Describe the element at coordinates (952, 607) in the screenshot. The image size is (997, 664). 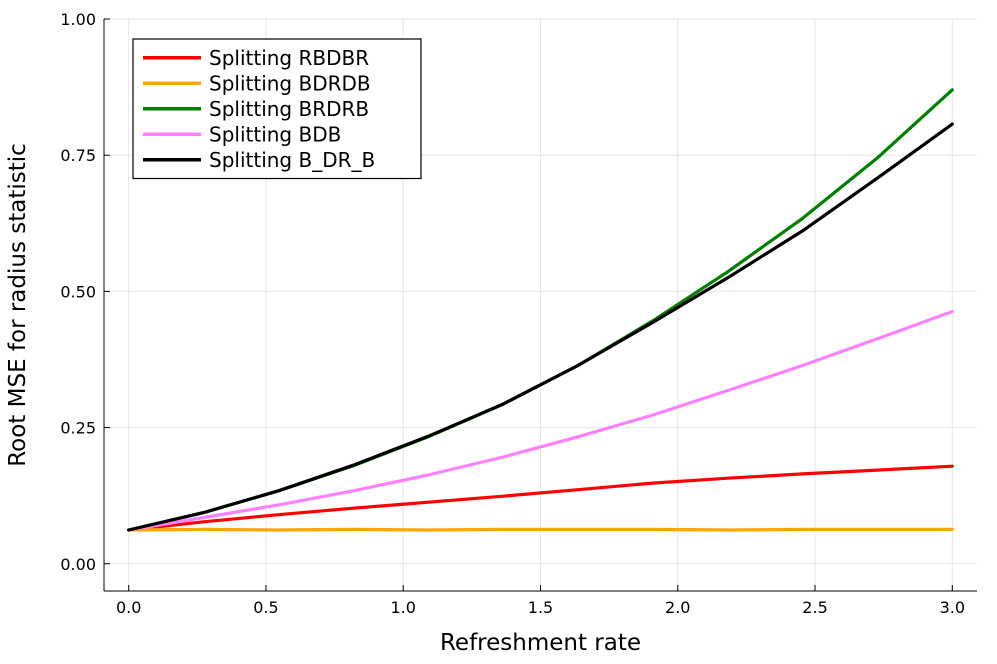
I see `x-tick-label: 3.0` at that location.